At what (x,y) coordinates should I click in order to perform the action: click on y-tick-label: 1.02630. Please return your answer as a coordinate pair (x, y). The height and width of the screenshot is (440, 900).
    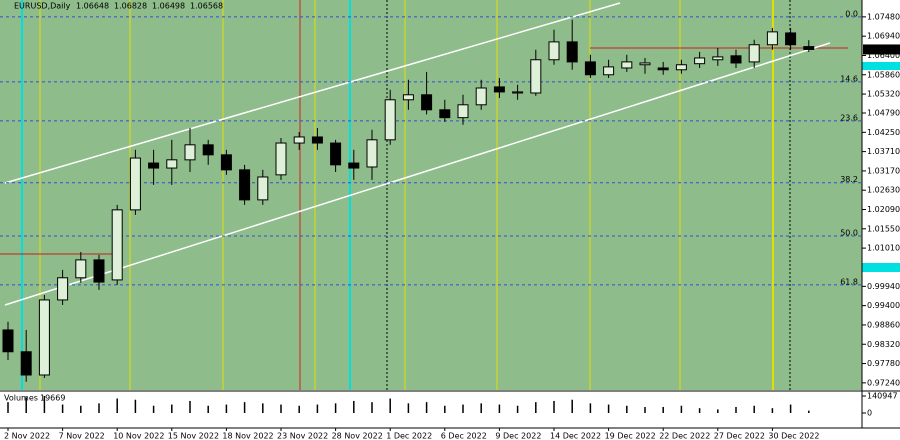
    Looking at the image, I should click on (883, 190).